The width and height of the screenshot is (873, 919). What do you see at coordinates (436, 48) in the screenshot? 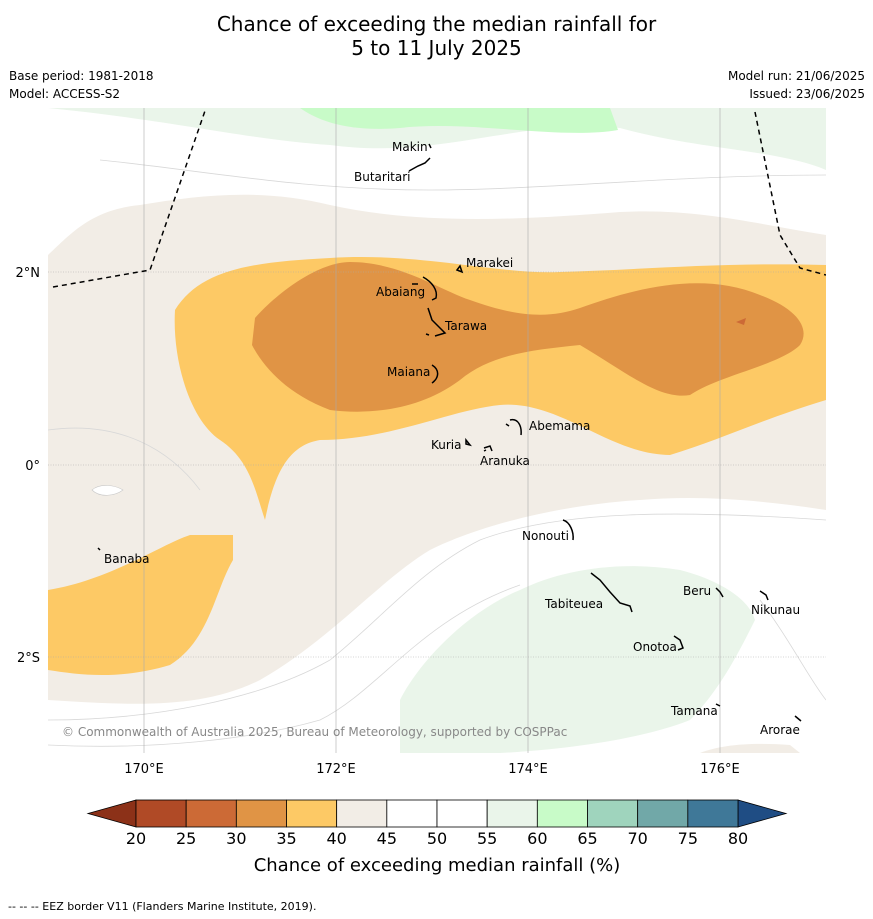
I see `title-line-2: 5 to 11 July 2025` at bounding box center [436, 48].